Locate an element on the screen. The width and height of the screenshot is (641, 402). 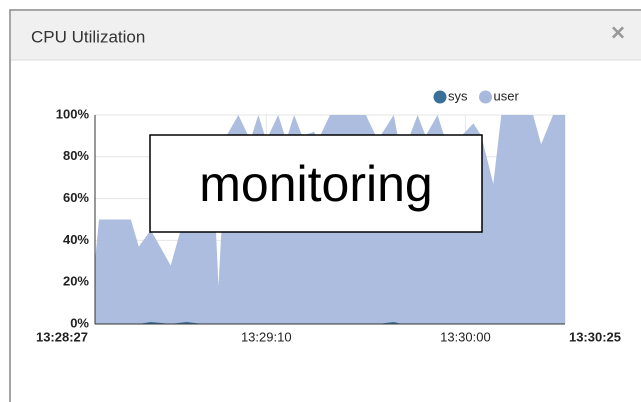
overlay-box is located at coordinates (316, 183).